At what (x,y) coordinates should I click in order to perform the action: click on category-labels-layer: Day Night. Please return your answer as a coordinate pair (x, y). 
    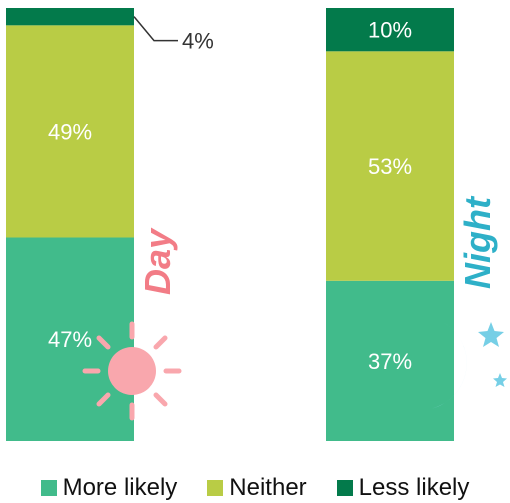
    Looking at the image, I should click on (317, 245).